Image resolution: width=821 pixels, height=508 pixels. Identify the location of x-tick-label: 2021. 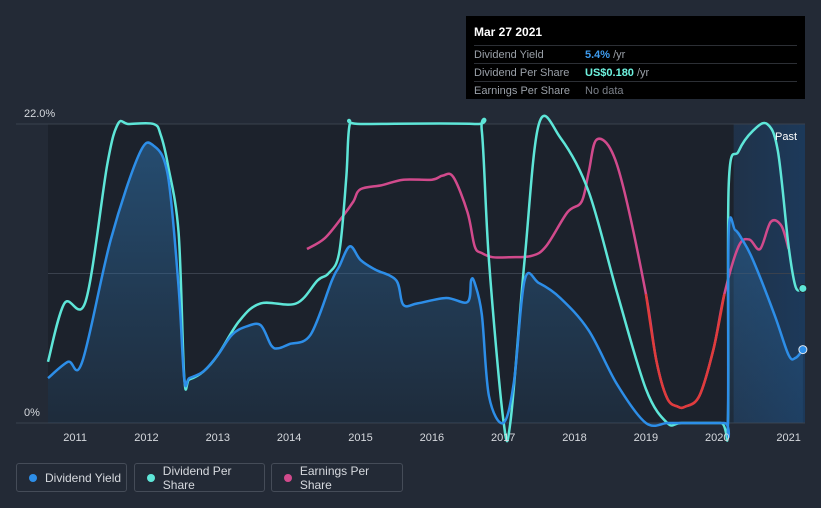
(788, 438).